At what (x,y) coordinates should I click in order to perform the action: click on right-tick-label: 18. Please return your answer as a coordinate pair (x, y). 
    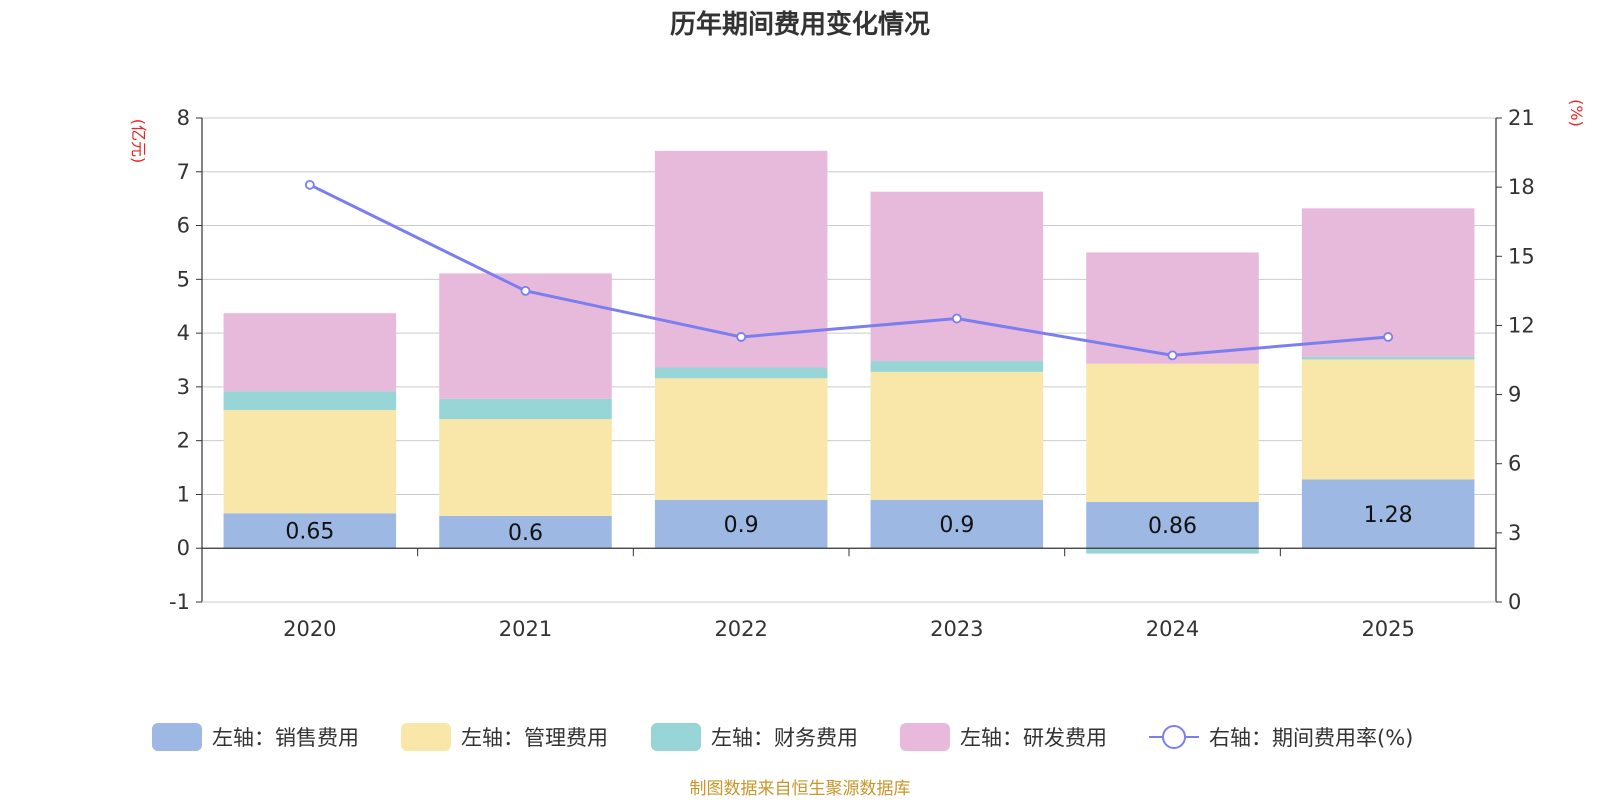
    Looking at the image, I should click on (1521, 187).